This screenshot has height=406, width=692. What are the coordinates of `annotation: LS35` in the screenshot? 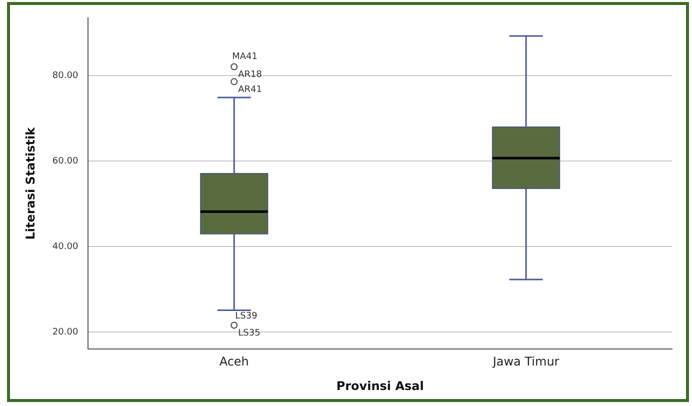 It's located at (249, 333).